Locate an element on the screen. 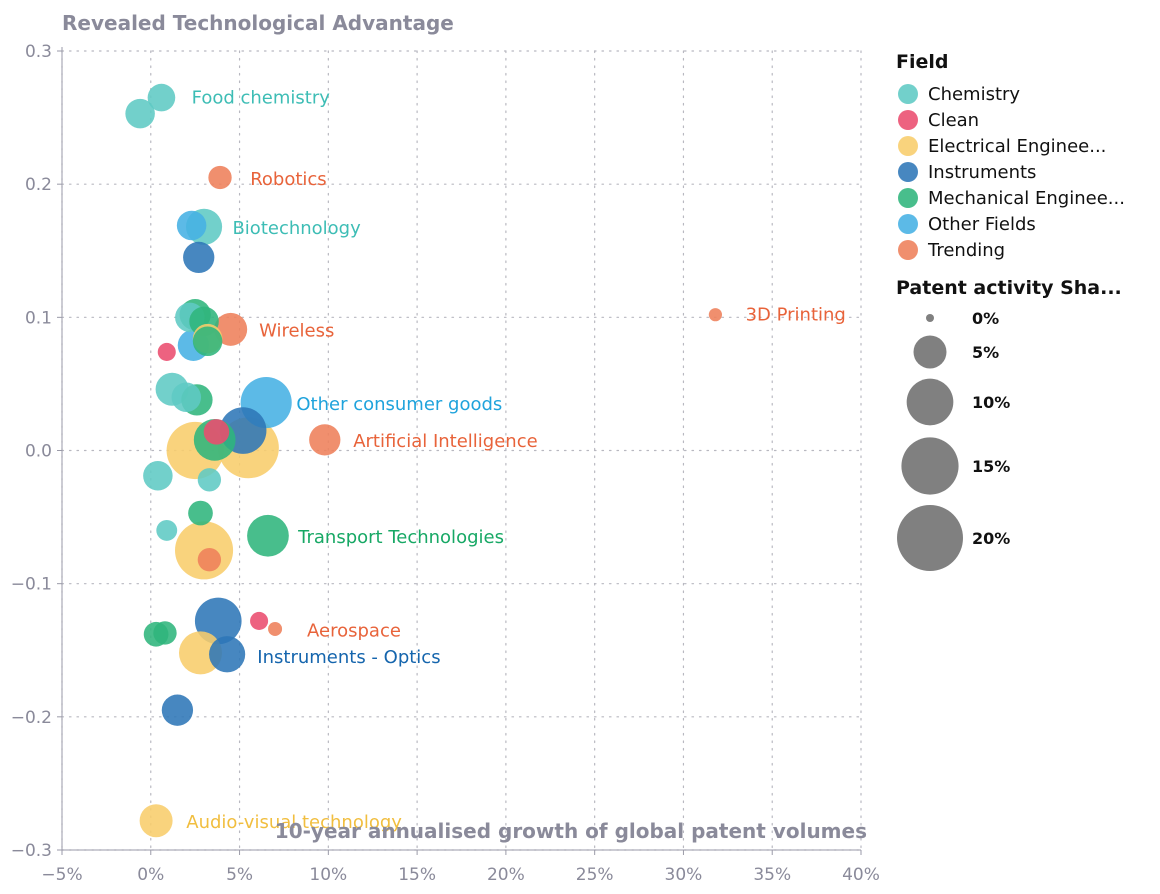 This screenshot has width=1160, height=894. legend-field-label: Clean is located at coordinates (953, 120).